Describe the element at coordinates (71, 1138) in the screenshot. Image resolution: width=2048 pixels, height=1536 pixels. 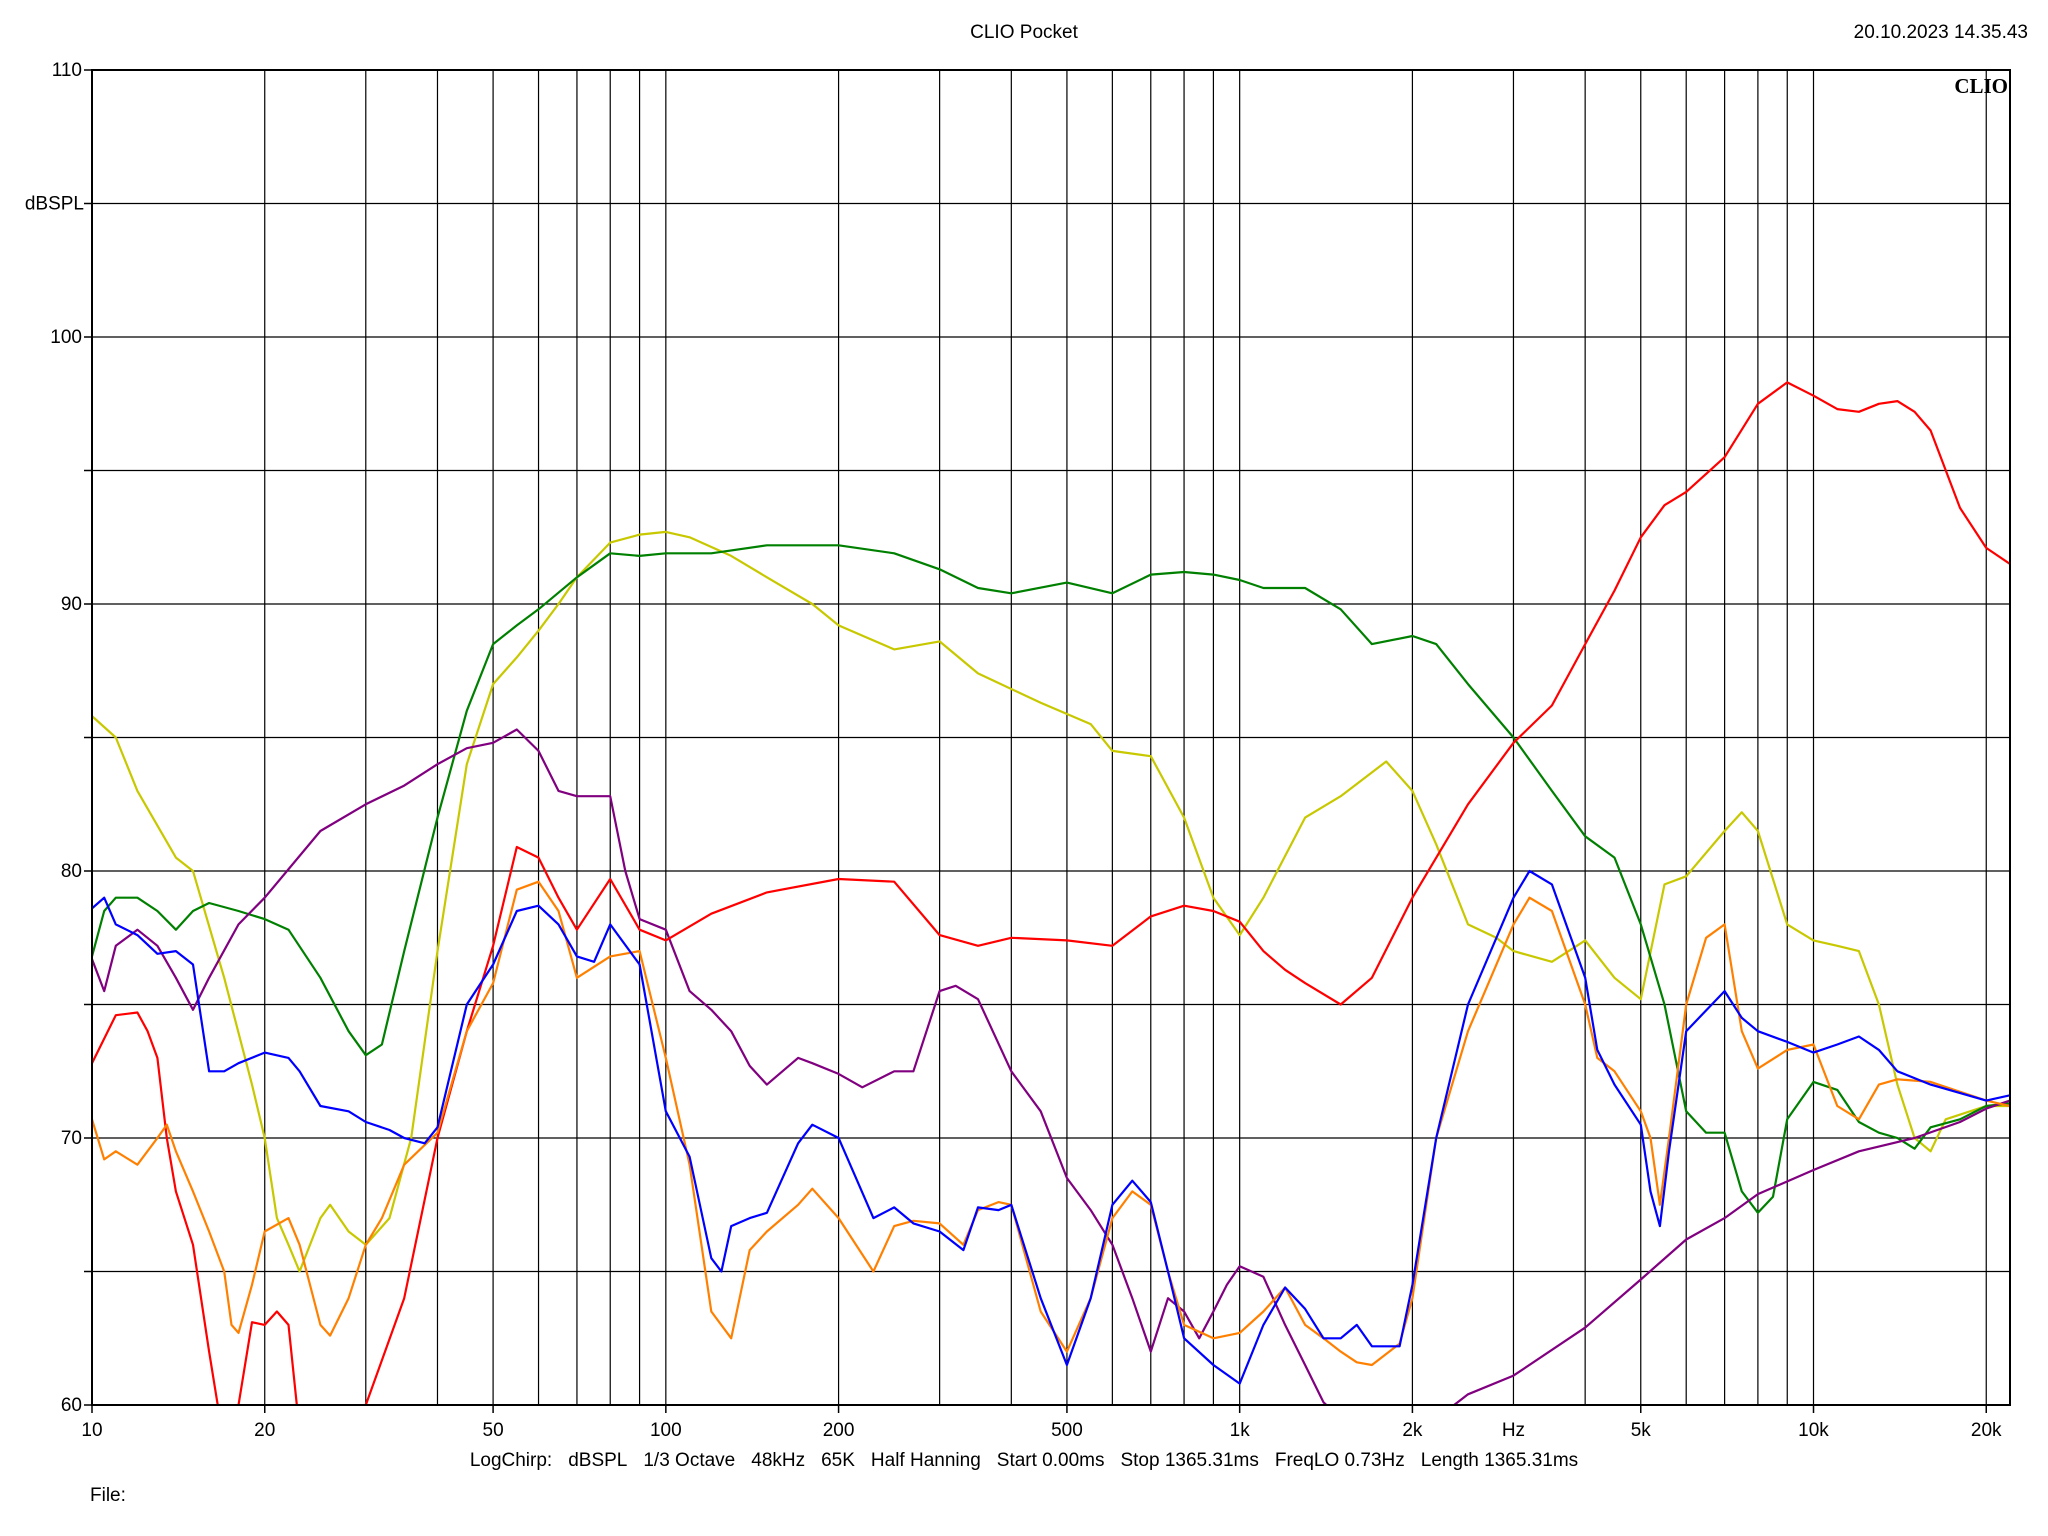
I see `y-tick-label: 70` at that location.